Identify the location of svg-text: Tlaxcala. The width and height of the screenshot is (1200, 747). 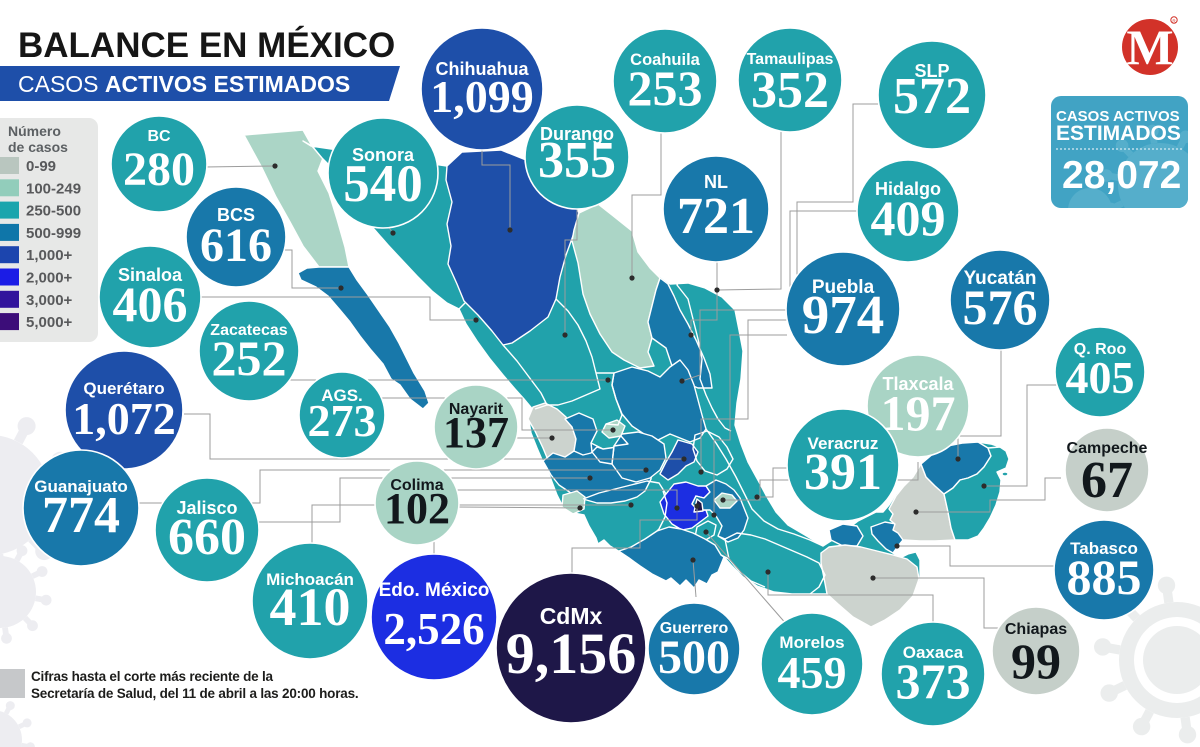
(918, 384).